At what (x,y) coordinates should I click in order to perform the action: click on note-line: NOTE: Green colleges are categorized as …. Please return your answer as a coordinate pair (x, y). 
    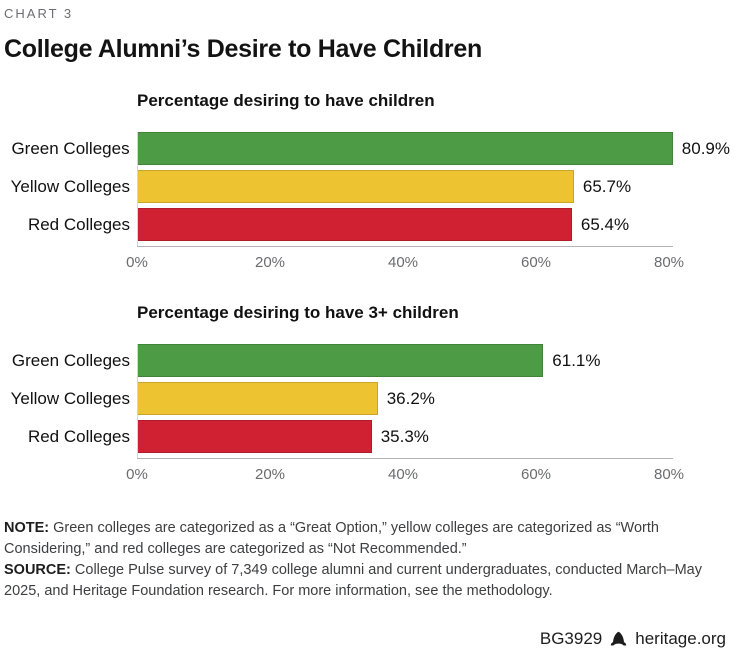
    Looking at the image, I should click on (368, 539).